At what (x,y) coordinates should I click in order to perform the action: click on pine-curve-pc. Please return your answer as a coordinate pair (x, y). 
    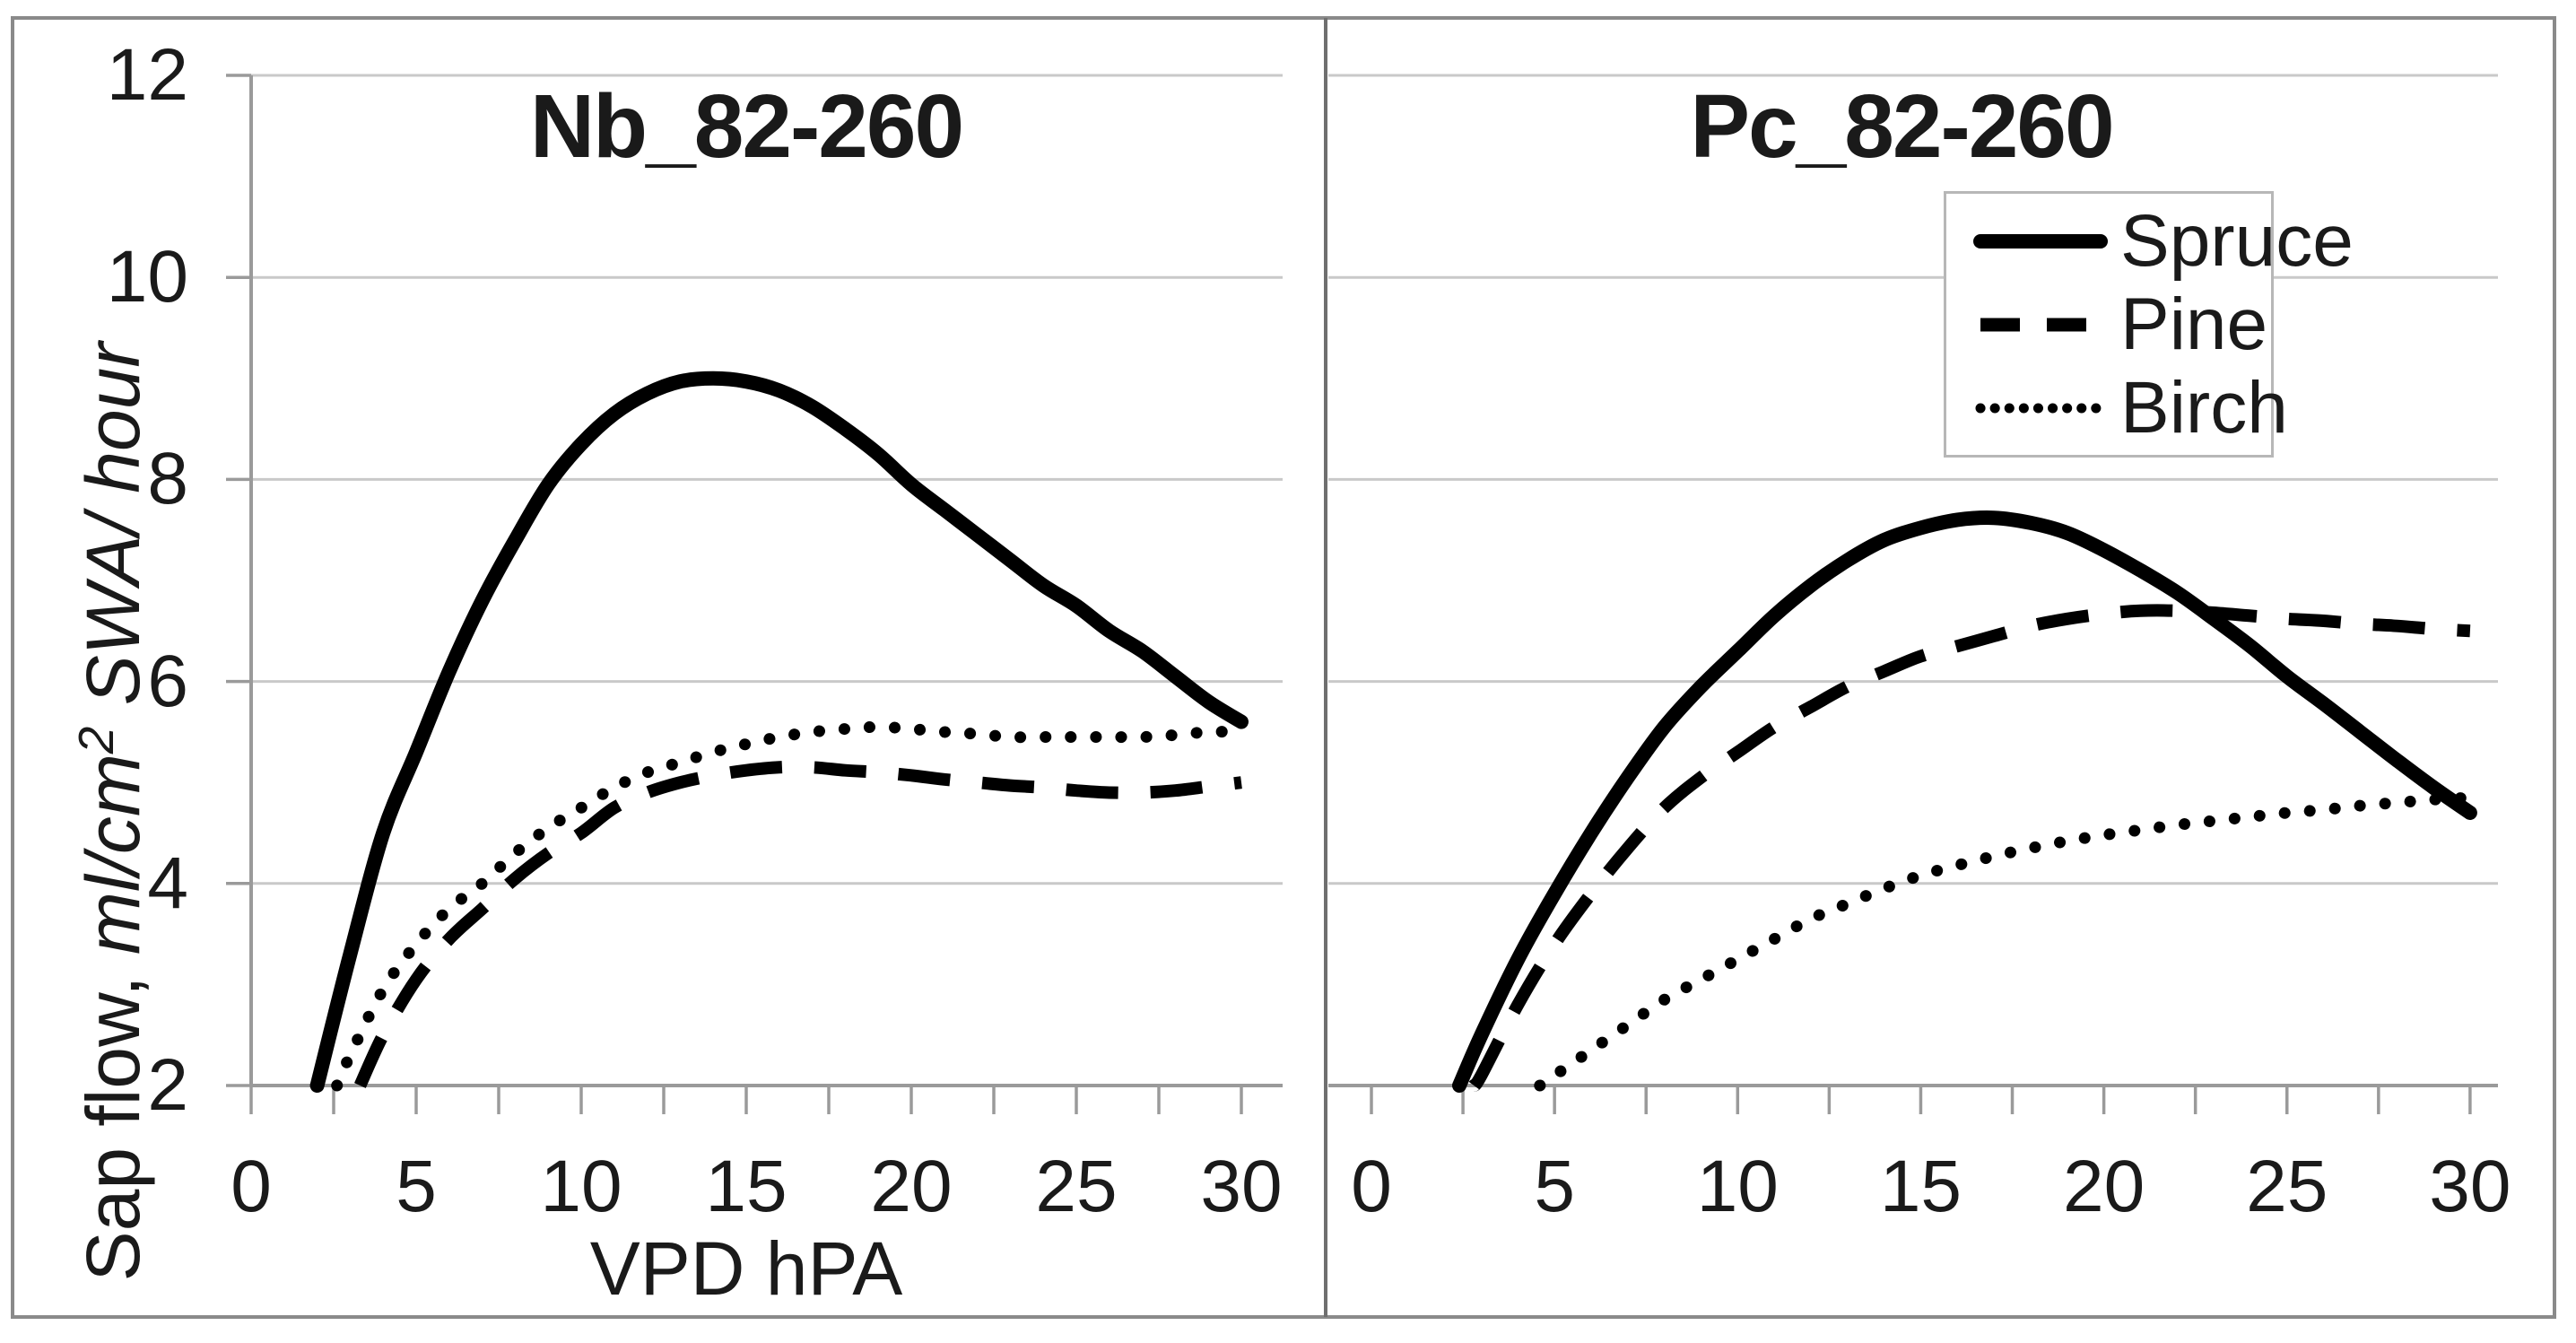
    Looking at the image, I should click on (1969, 848).